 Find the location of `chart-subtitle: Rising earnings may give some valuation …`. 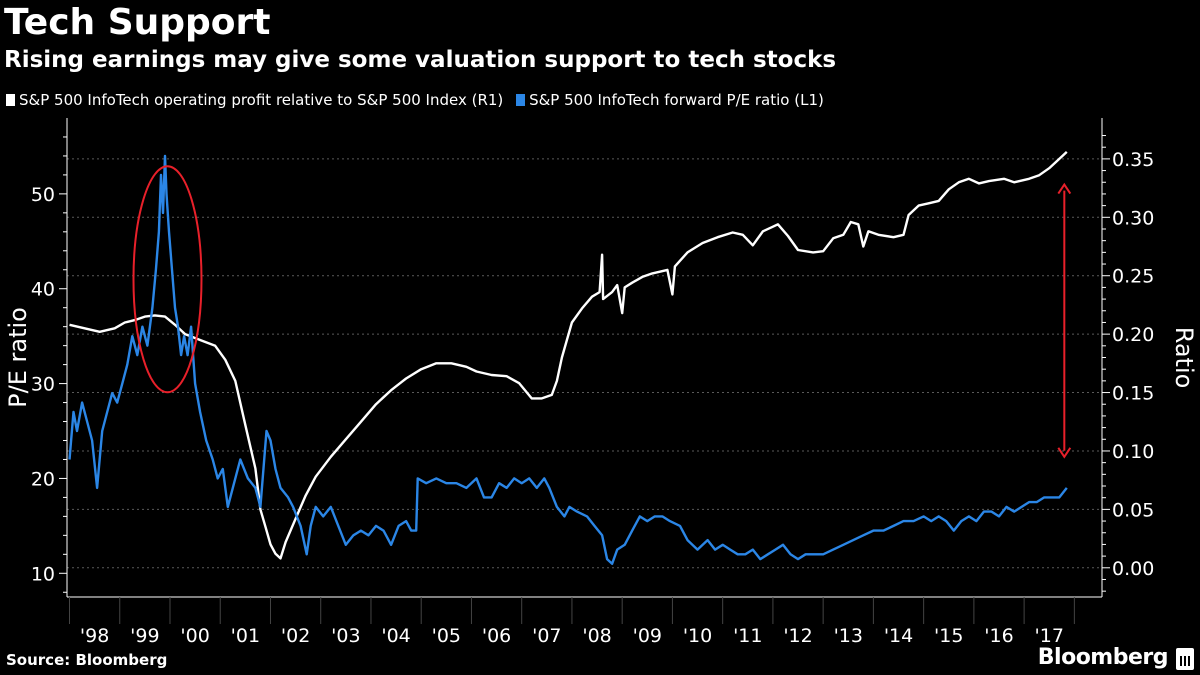

chart-subtitle: Rising earnings may give some valuation … is located at coordinates (420, 60).